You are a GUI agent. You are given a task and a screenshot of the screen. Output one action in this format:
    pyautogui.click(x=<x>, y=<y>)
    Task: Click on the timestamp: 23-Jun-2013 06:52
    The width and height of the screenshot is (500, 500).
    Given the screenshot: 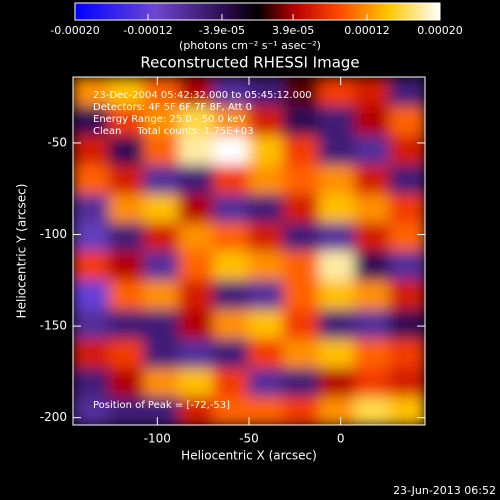 What is the action you would take?
    pyautogui.click(x=444, y=490)
    